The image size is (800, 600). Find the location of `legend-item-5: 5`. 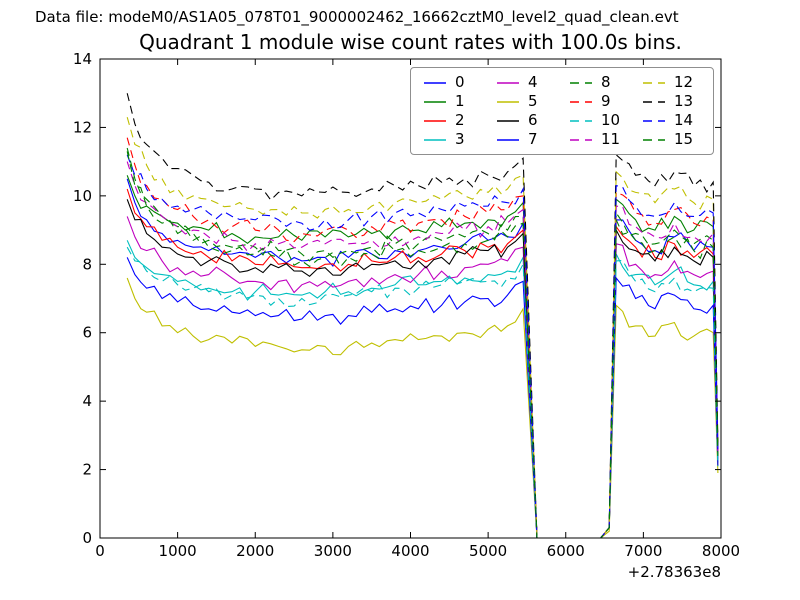

legend-item-5: 5 is located at coordinates (532, 101).